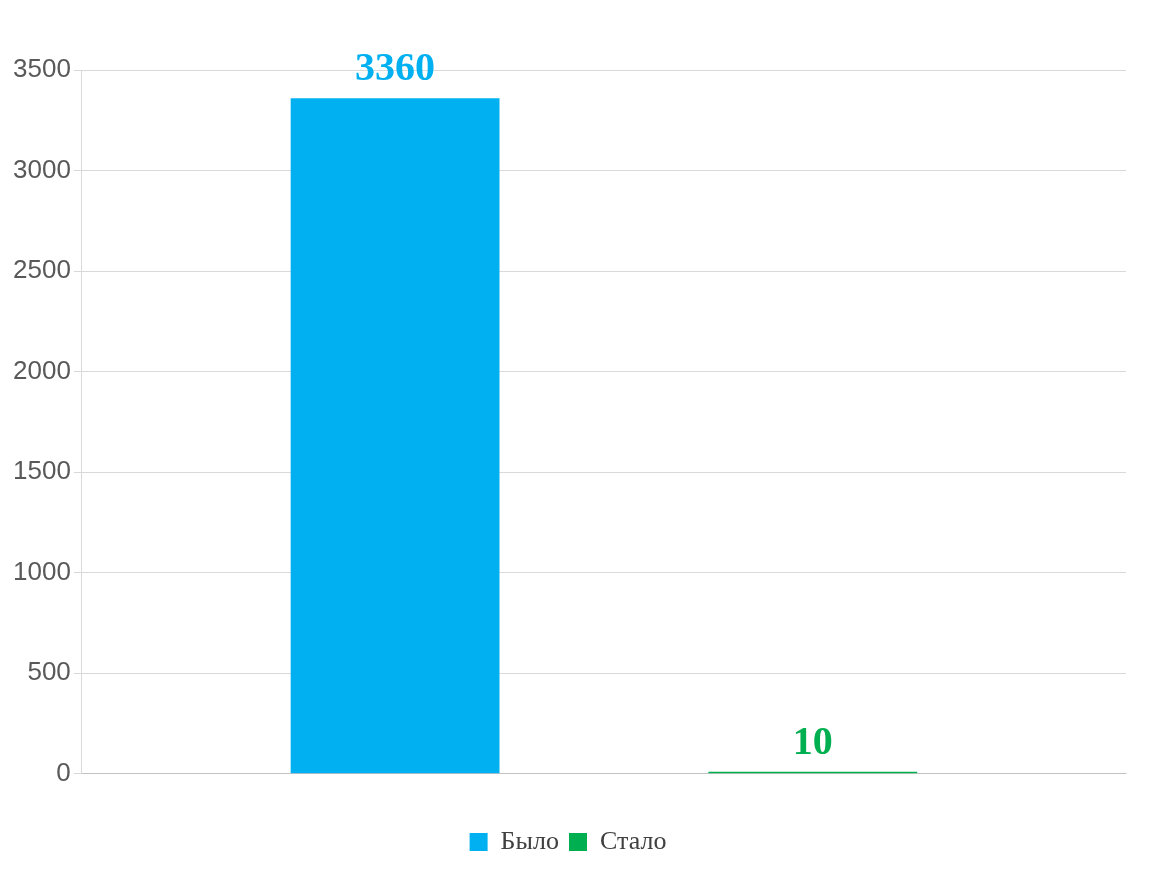 The height and width of the screenshot is (875, 1166). What do you see at coordinates (42, 168) in the screenshot?
I see `y-tick-label: 3000` at bounding box center [42, 168].